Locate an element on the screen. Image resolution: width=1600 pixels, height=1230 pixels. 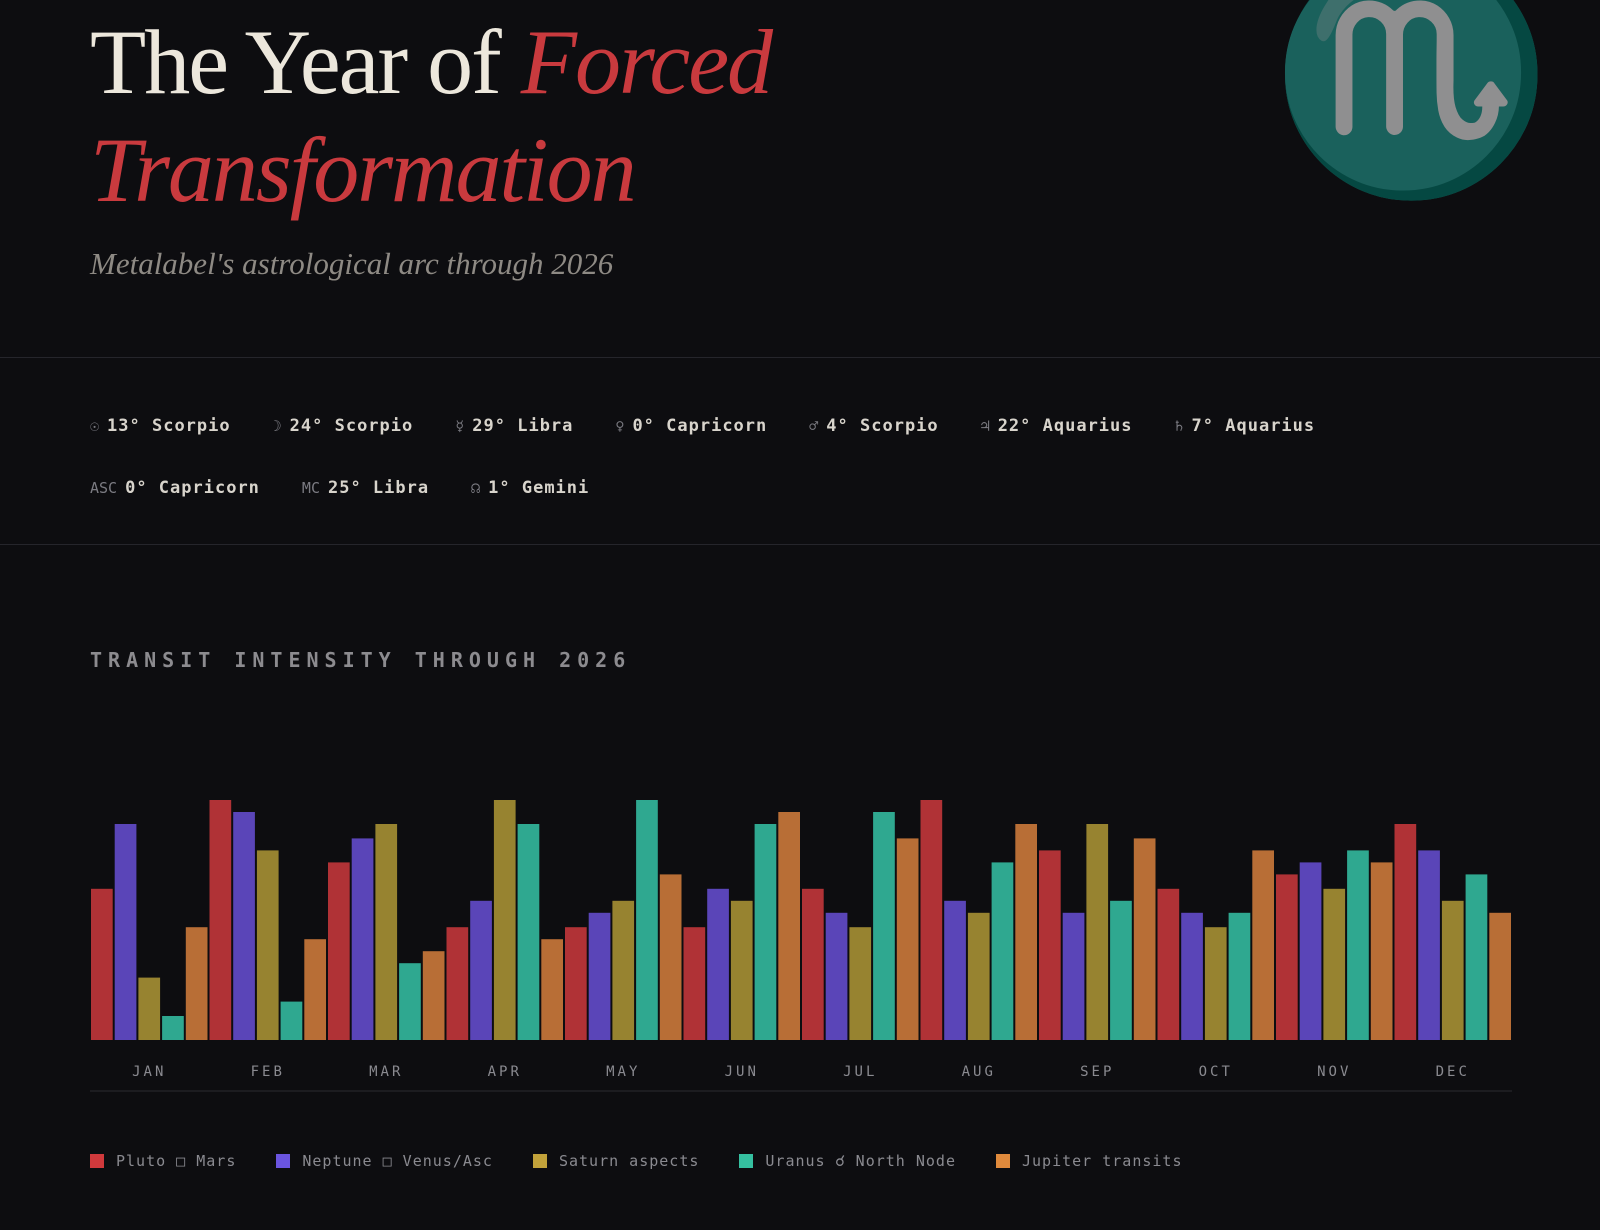
page-title: The Year of Forced Transformation is located at coordinates (540, 116).